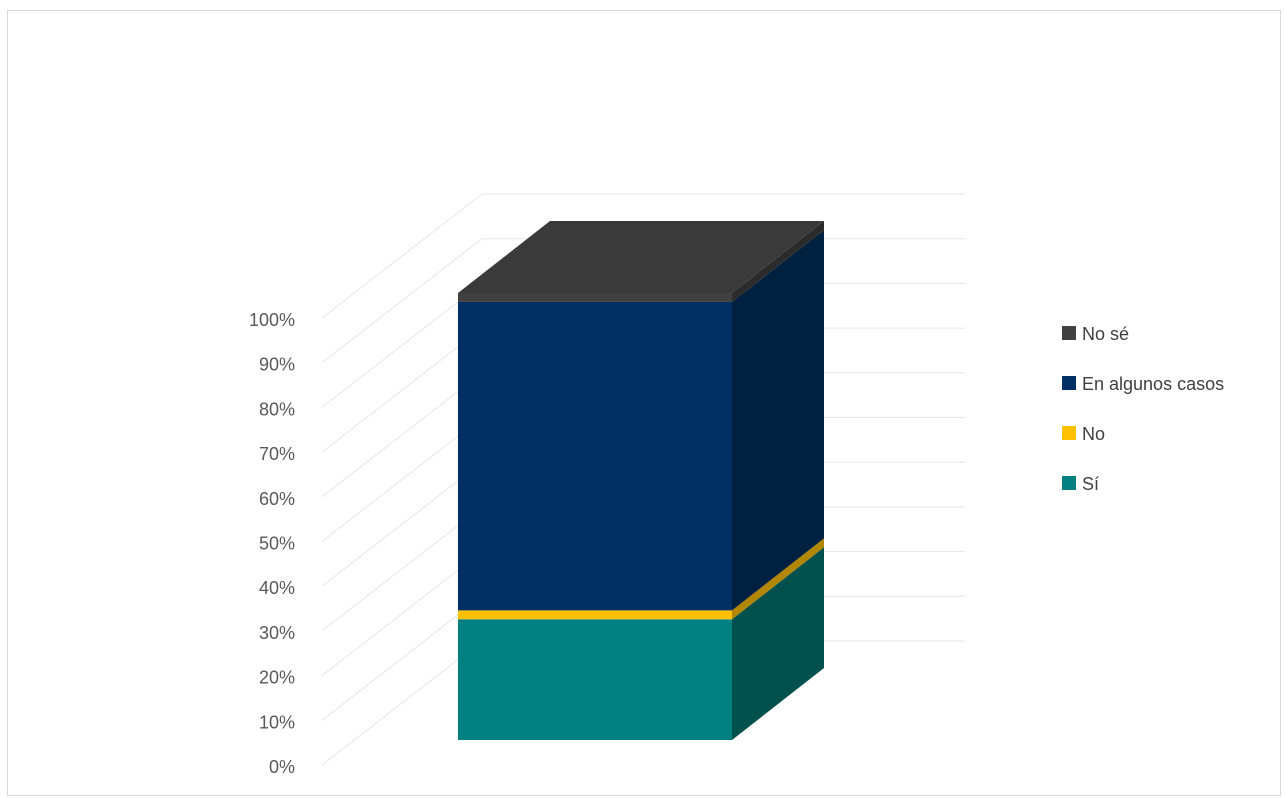 This screenshot has height=798, width=1285. What do you see at coordinates (272, 320) in the screenshot?
I see `y-tick-label: 100%` at bounding box center [272, 320].